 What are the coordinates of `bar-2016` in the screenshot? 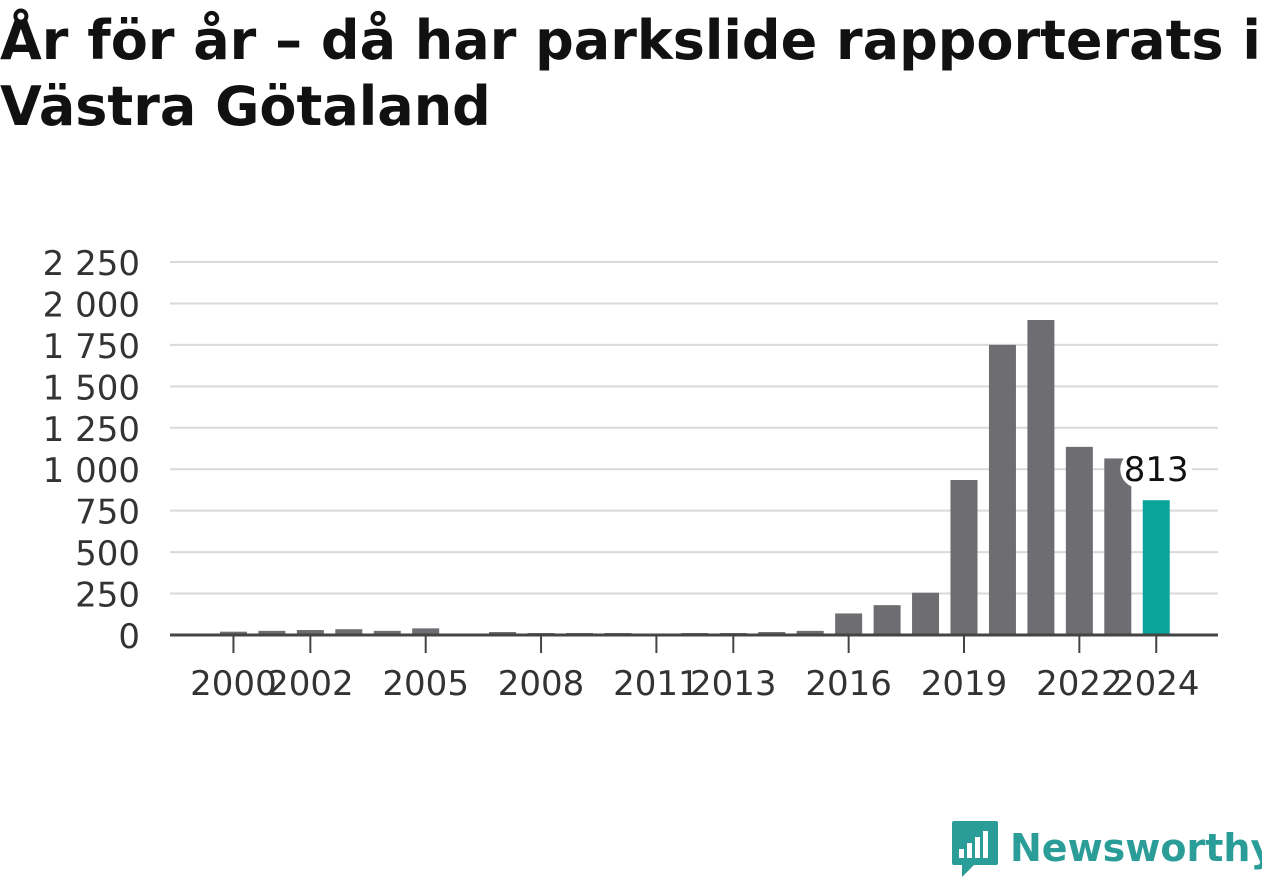 It's located at (848, 624).